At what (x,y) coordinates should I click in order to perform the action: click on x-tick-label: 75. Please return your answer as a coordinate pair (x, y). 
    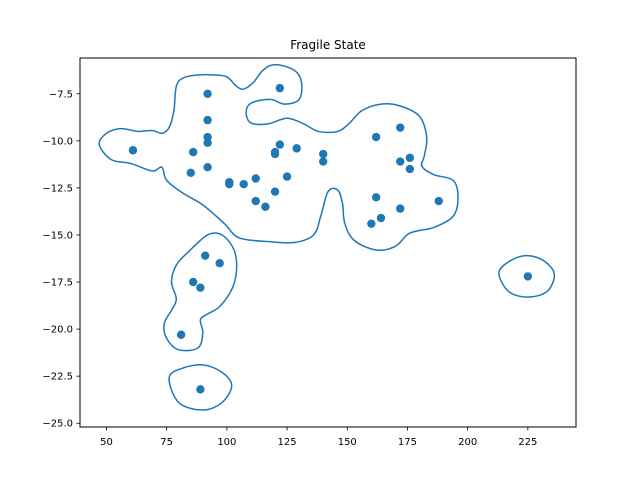
    Looking at the image, I should click on (166, 442).